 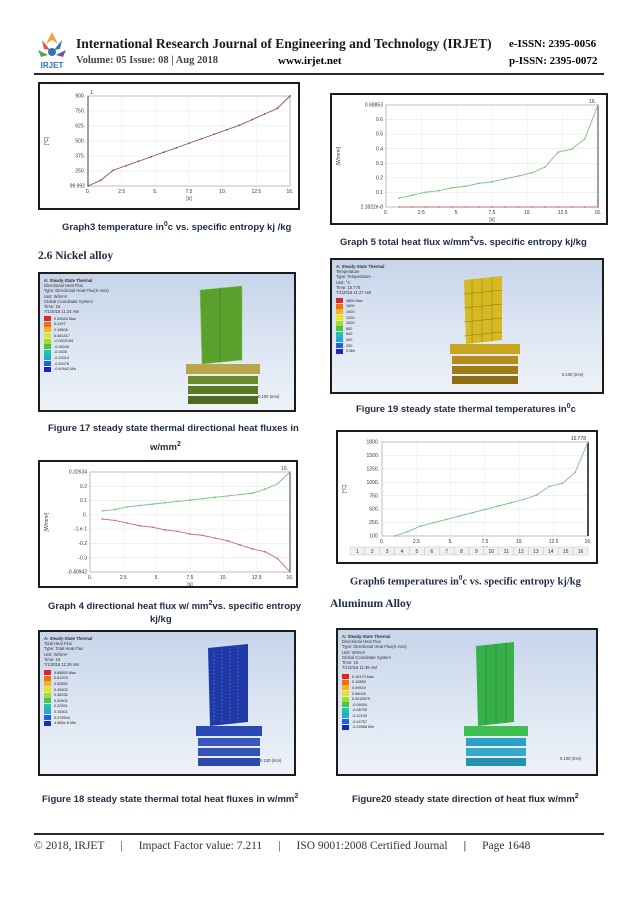 I want to click on y-tick-label: 1800., so click(x=372, y=443).